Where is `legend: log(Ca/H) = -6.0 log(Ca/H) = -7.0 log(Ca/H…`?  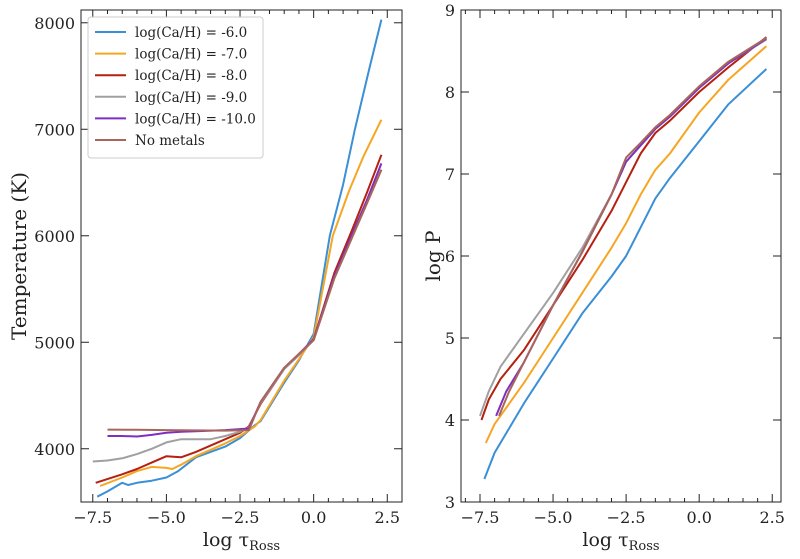
legend: log(Ca/H) = -6.0 log(Ca/H) = -7.0 log(Ca/H… is located at coordinates (175, 87).